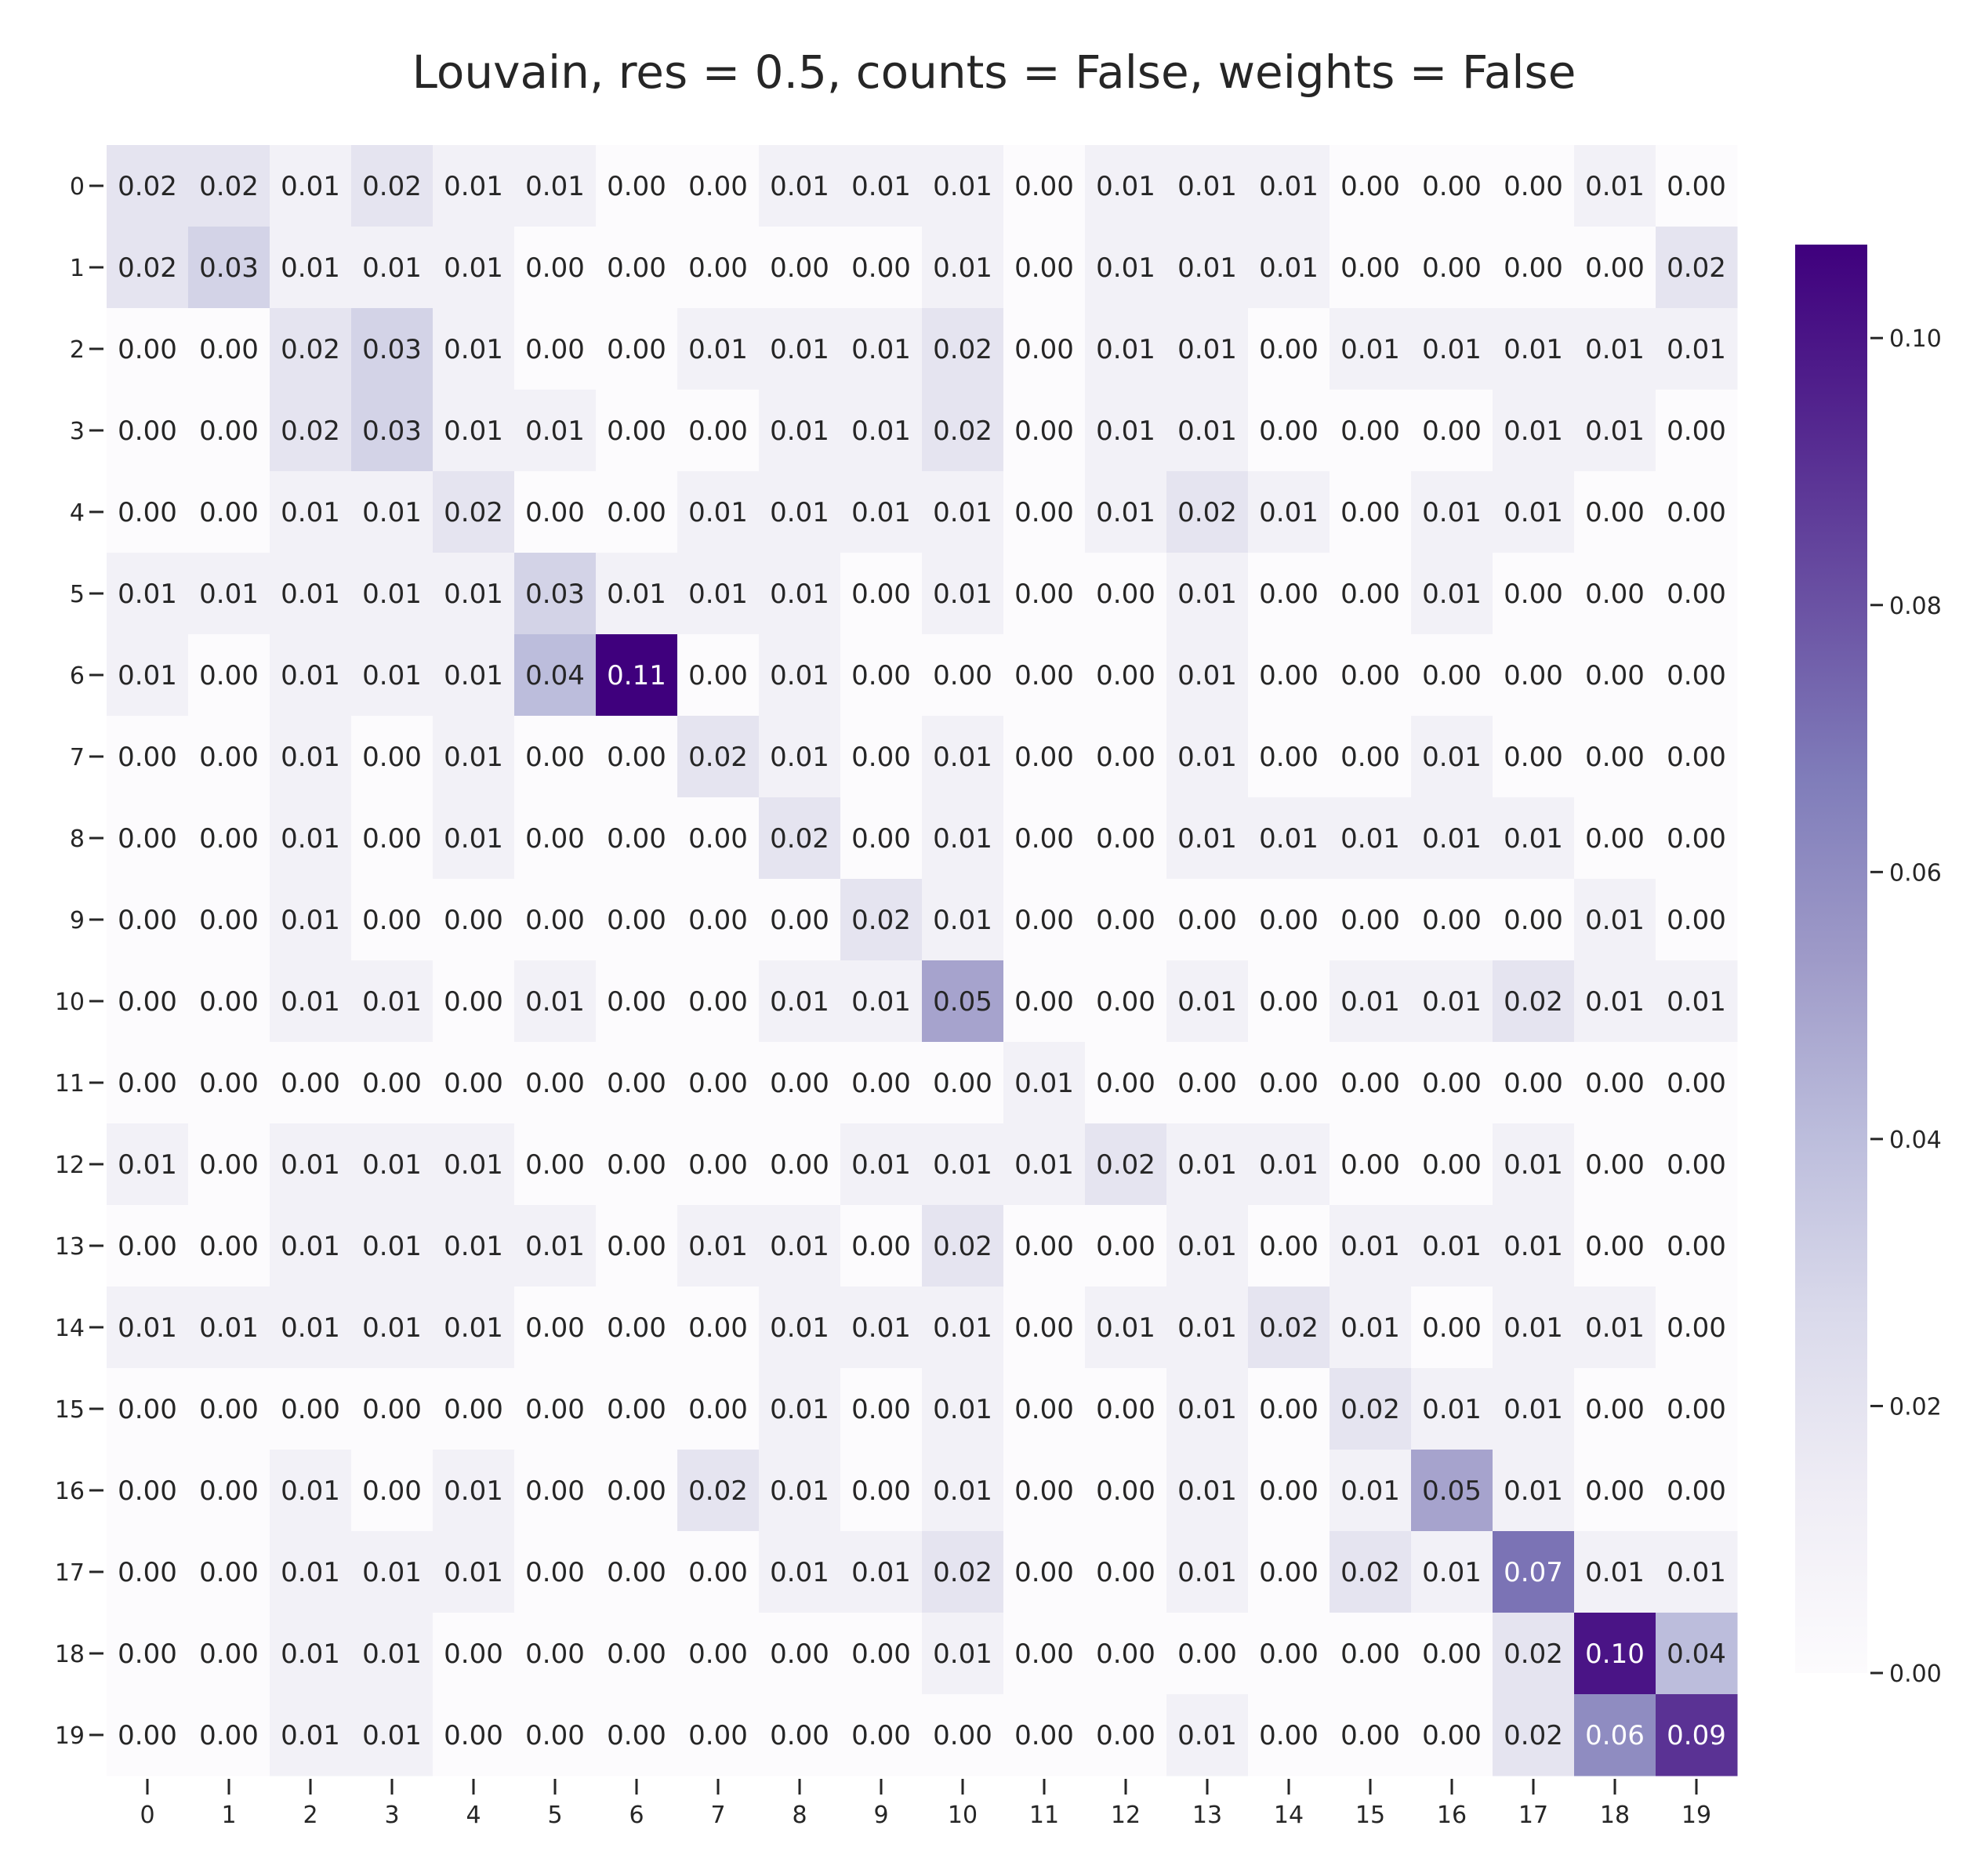  What do you see at coordinates (1915, 339) in the screenshot?
I see `colorbar-tick-label: 0.10` at bounding box center [1915, 339].